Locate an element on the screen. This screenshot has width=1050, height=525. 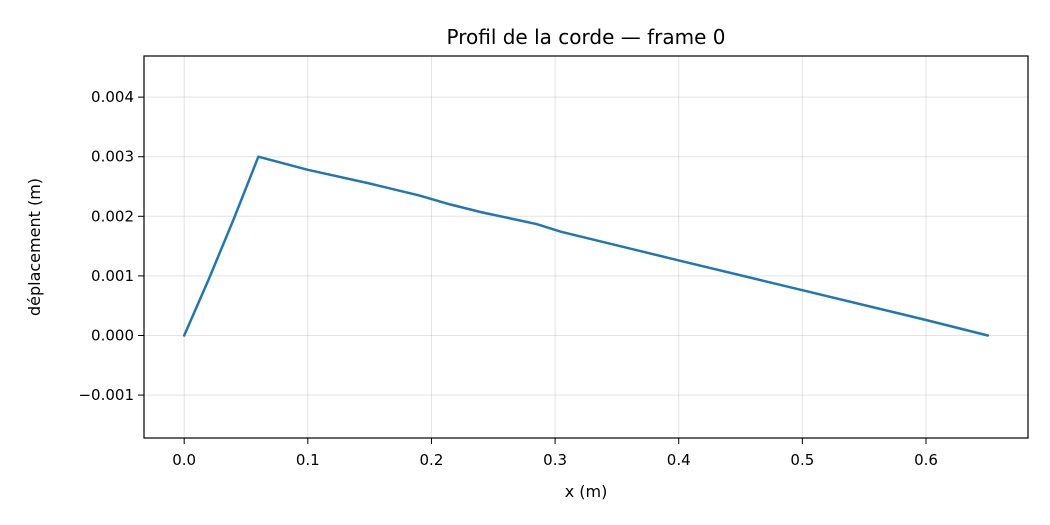
x-axis: 0.0 0.1 0.2 0.3 0.4 0.5 0.6 is located at coordinates (555, 453).